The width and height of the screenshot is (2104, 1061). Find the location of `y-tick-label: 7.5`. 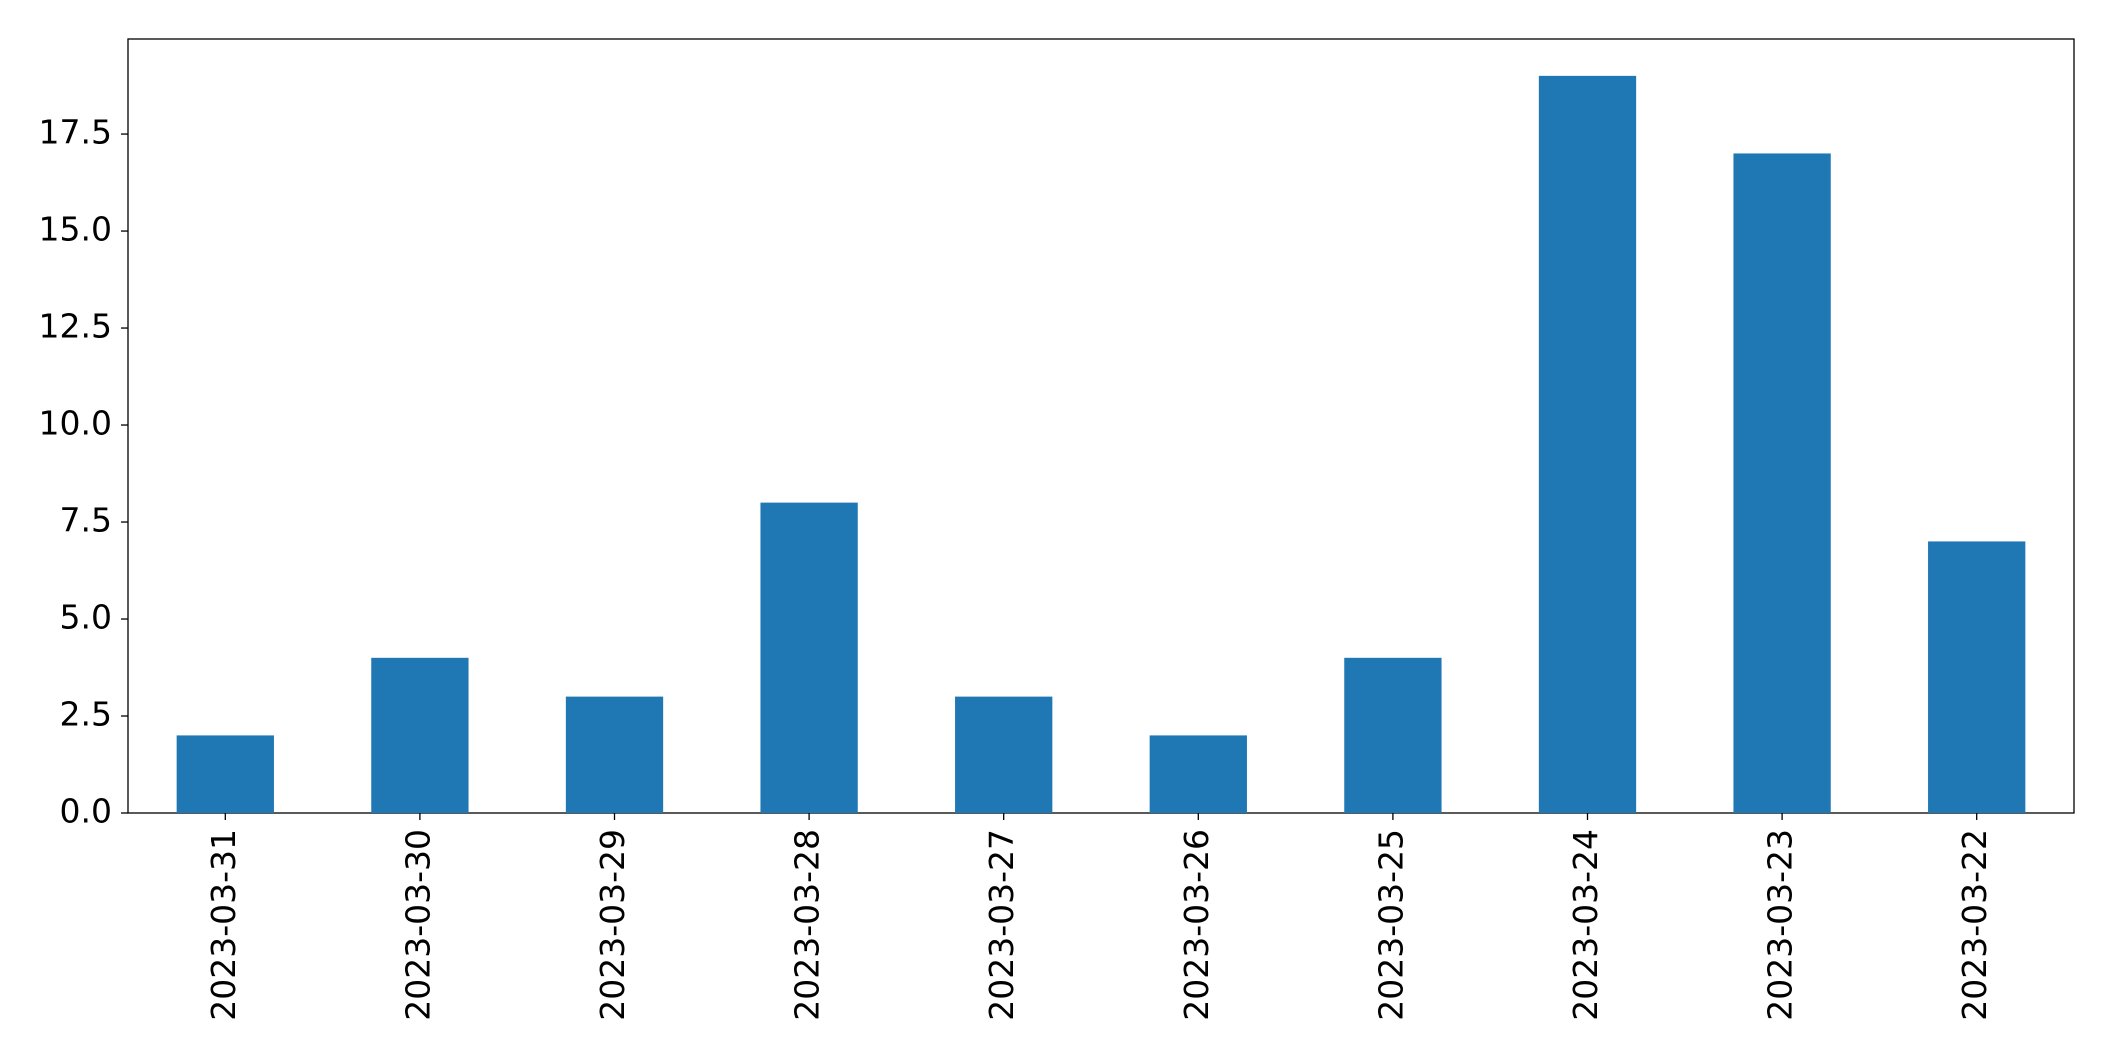

y-tick-label: 7.5 is located at coordinates (86, 520).